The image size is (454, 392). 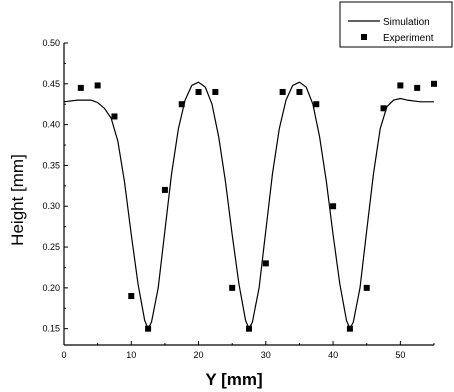 I want to click on legend-box, so click(x=396, y=24).